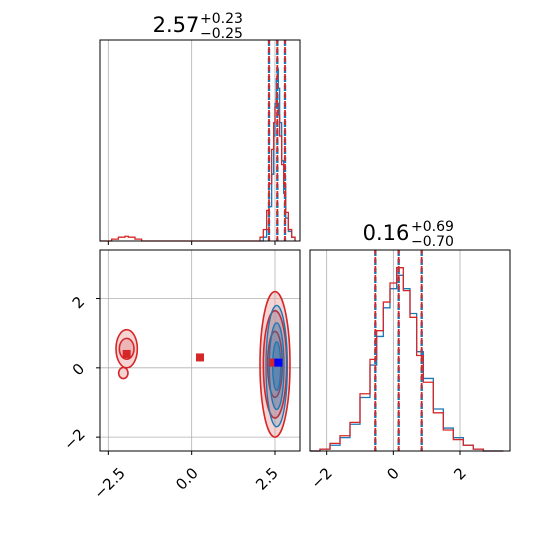 This screenshot has width=550, height=550. What do you see at coordinates (432, 227) in the screenshot?
I see `hist2-title-plus: +0.69` at bounding box center [432, 227].